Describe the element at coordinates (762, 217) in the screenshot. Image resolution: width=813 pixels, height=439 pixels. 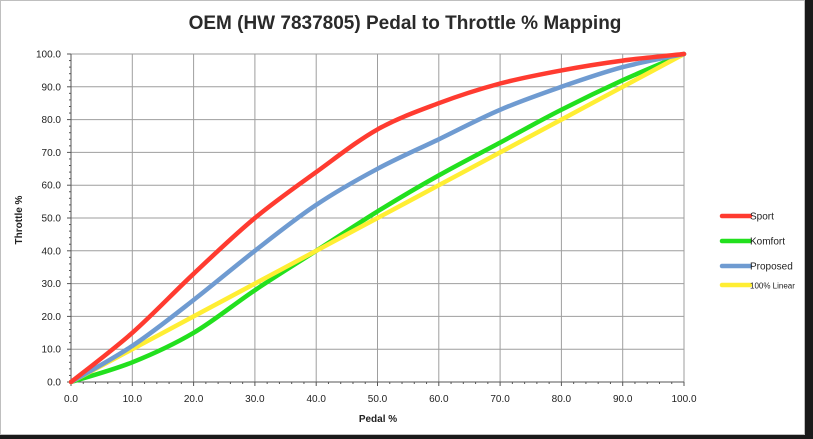
I see `legend-label-sport: Sport` at that location.